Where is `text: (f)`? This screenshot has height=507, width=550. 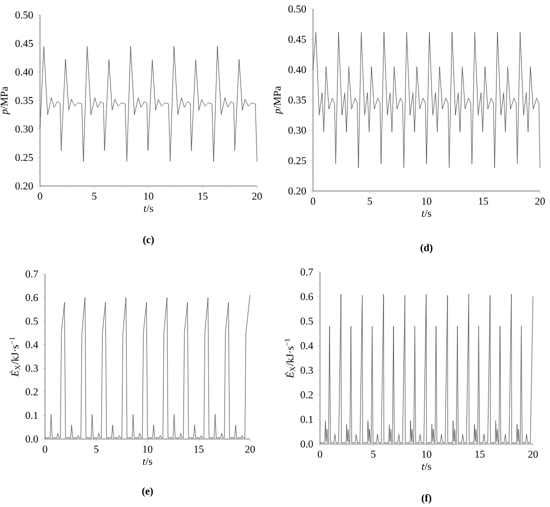 text: (f) is located at coordinates (427, 499).